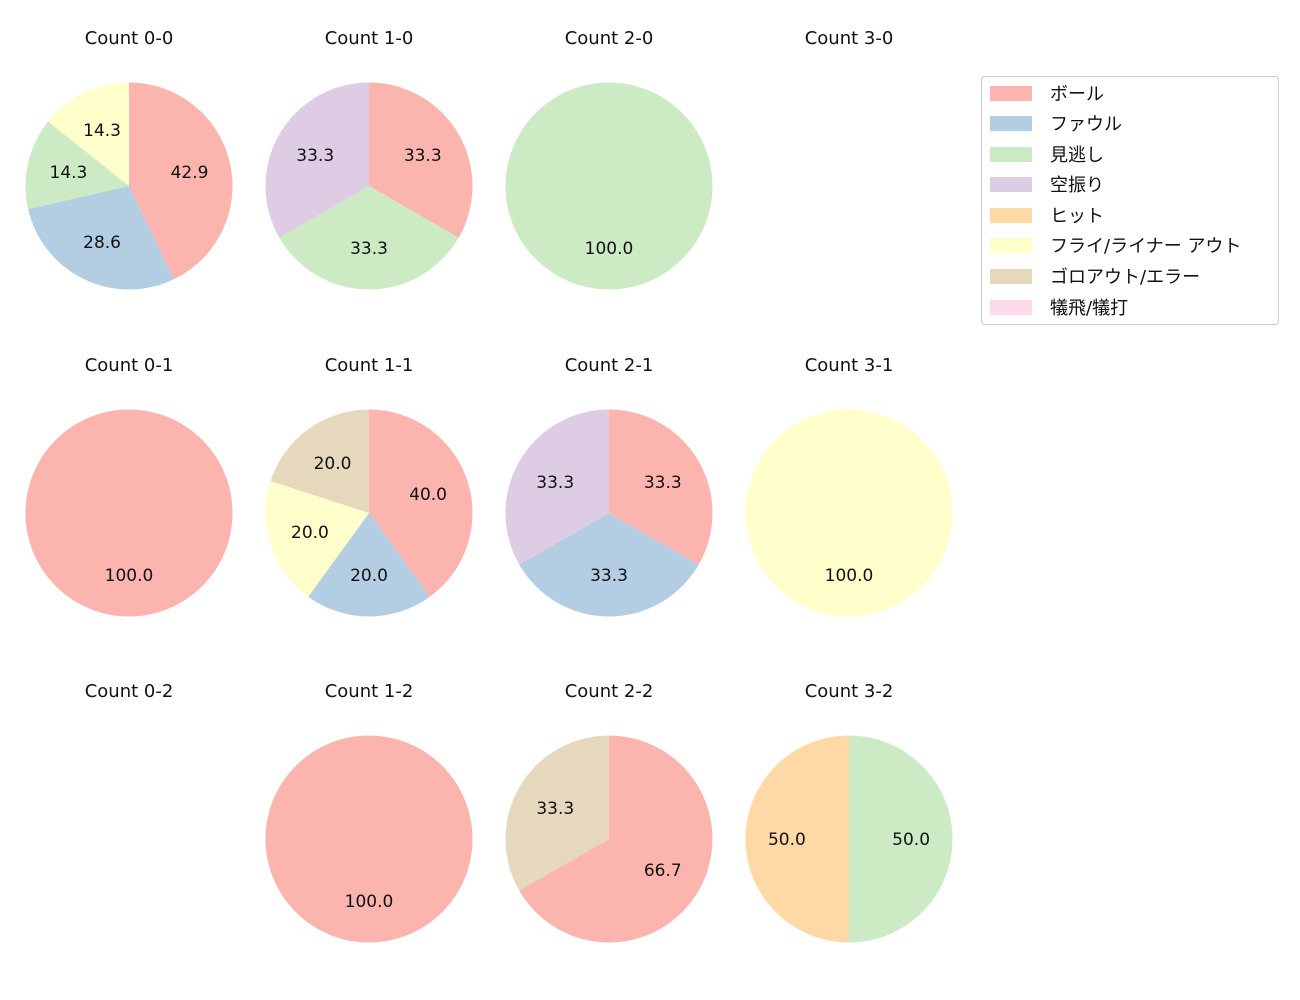 The image size is (1300, 1000). What do you see at coordinates (1047, 184) in the screenshot?
I see `legend-item-swinging-strike: 空振り` at bounding box center [1047, 184].